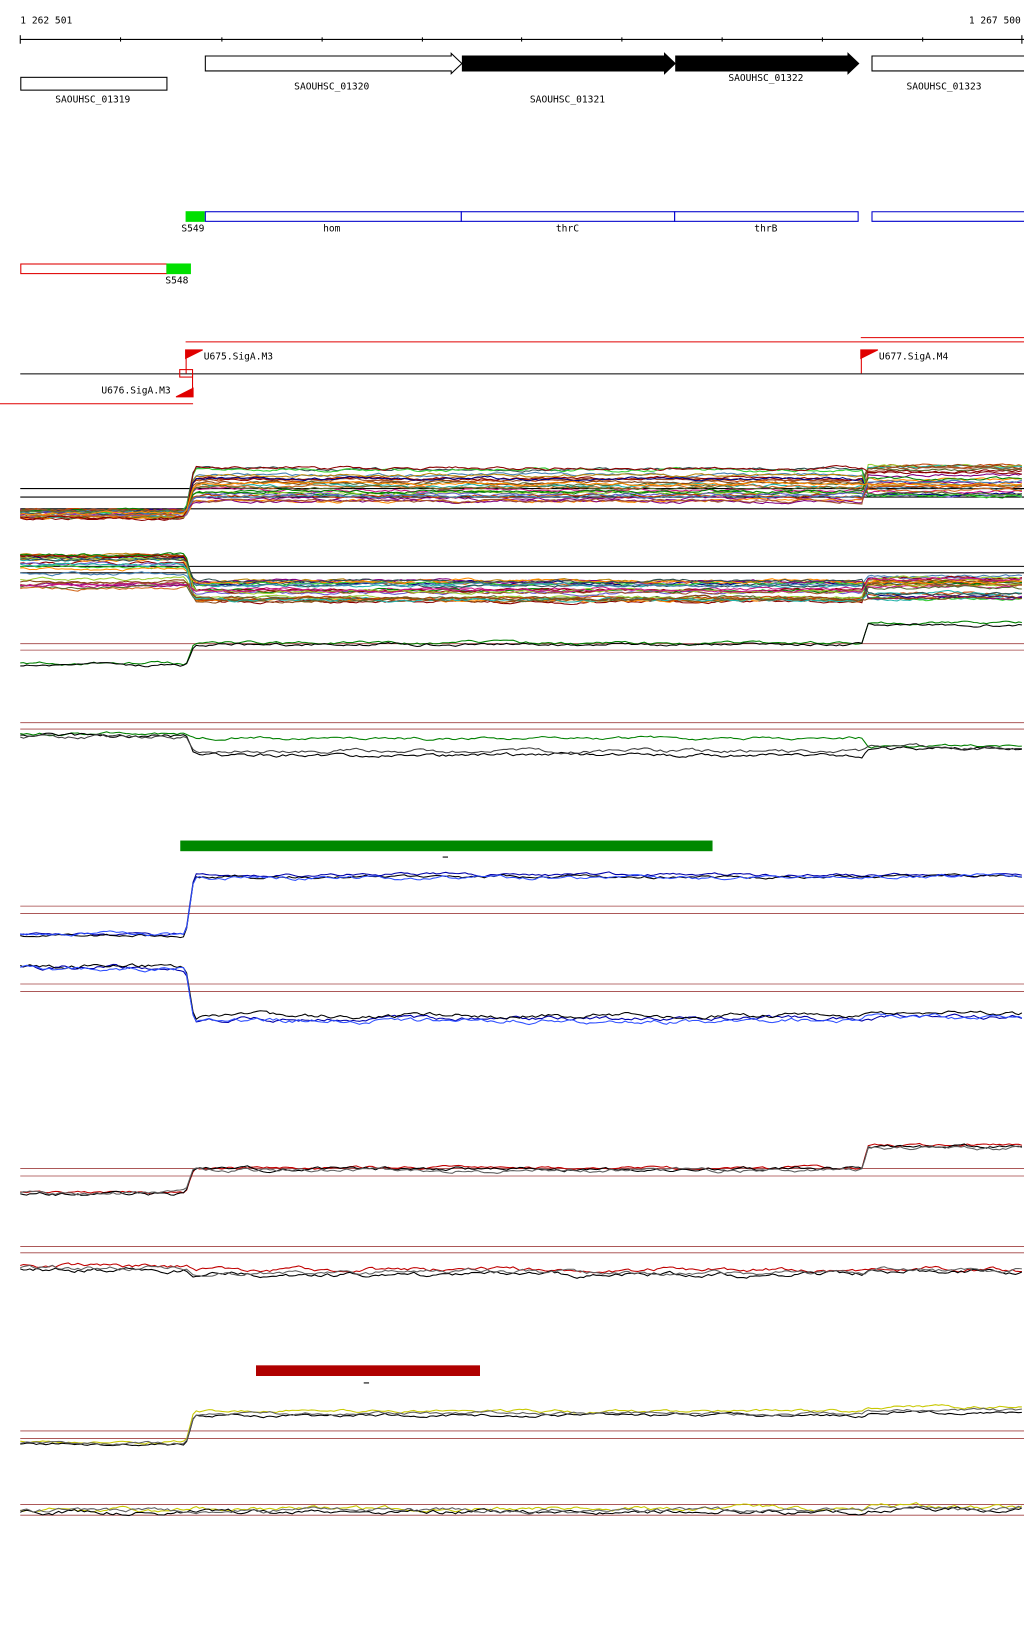 This screenshot has height=1640, width=1024. I want to click on operon-label: hom, so click(332, 228).